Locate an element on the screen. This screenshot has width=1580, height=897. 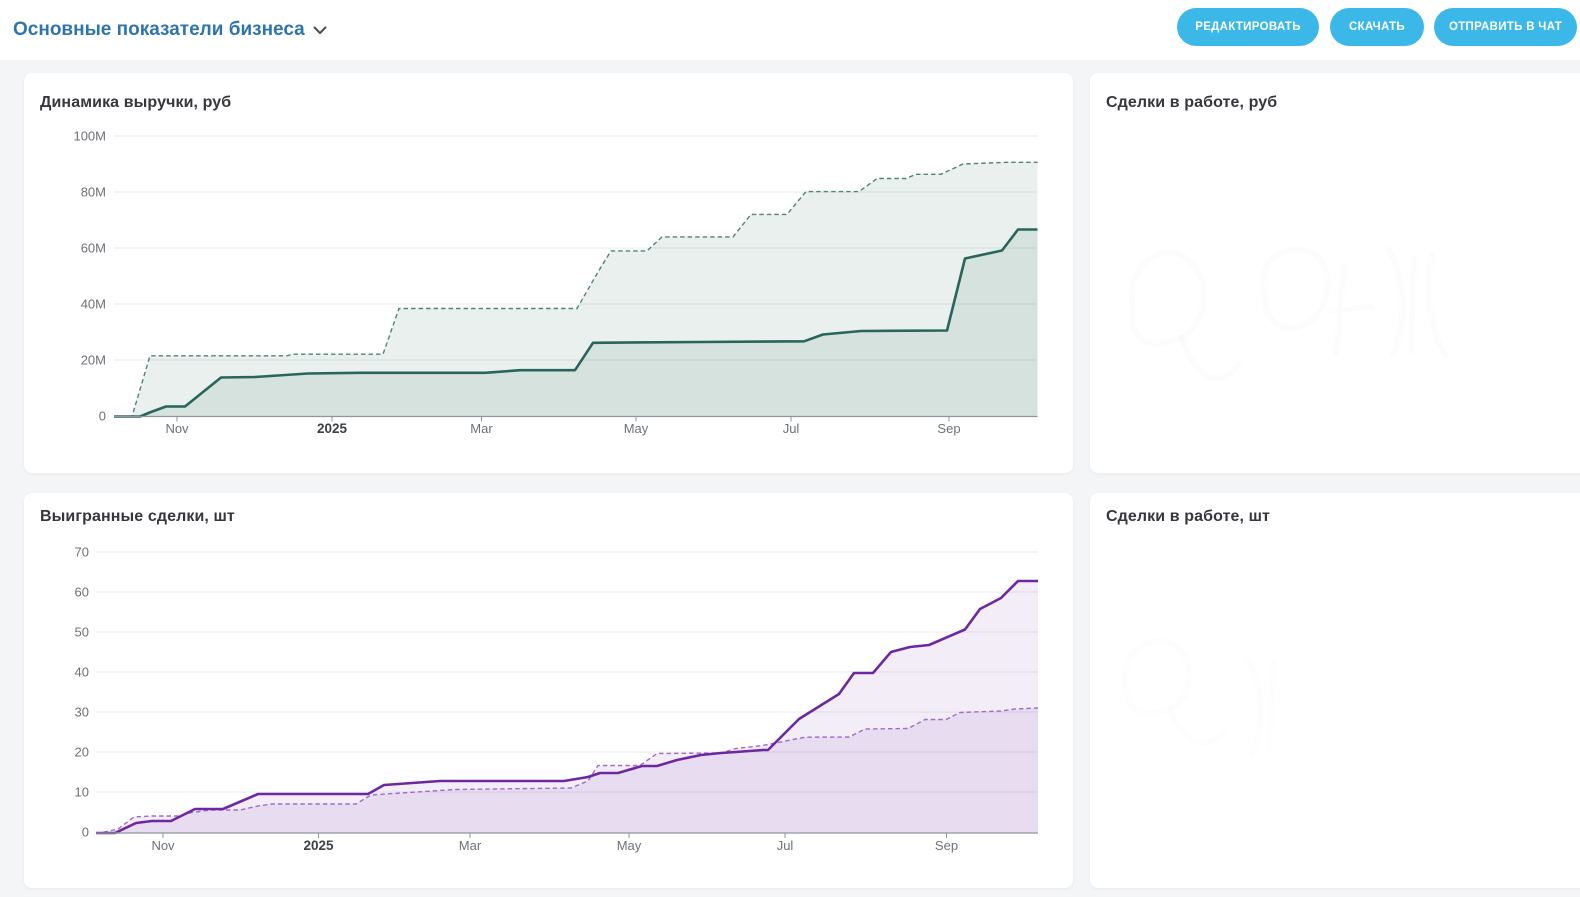
svg-text: 20M is located at coordinates (93, 360).